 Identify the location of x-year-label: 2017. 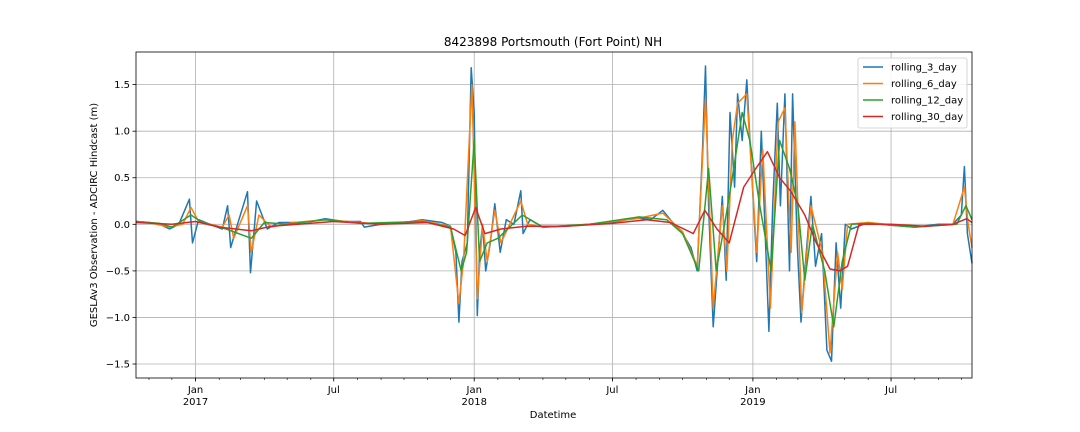
(195, 402).